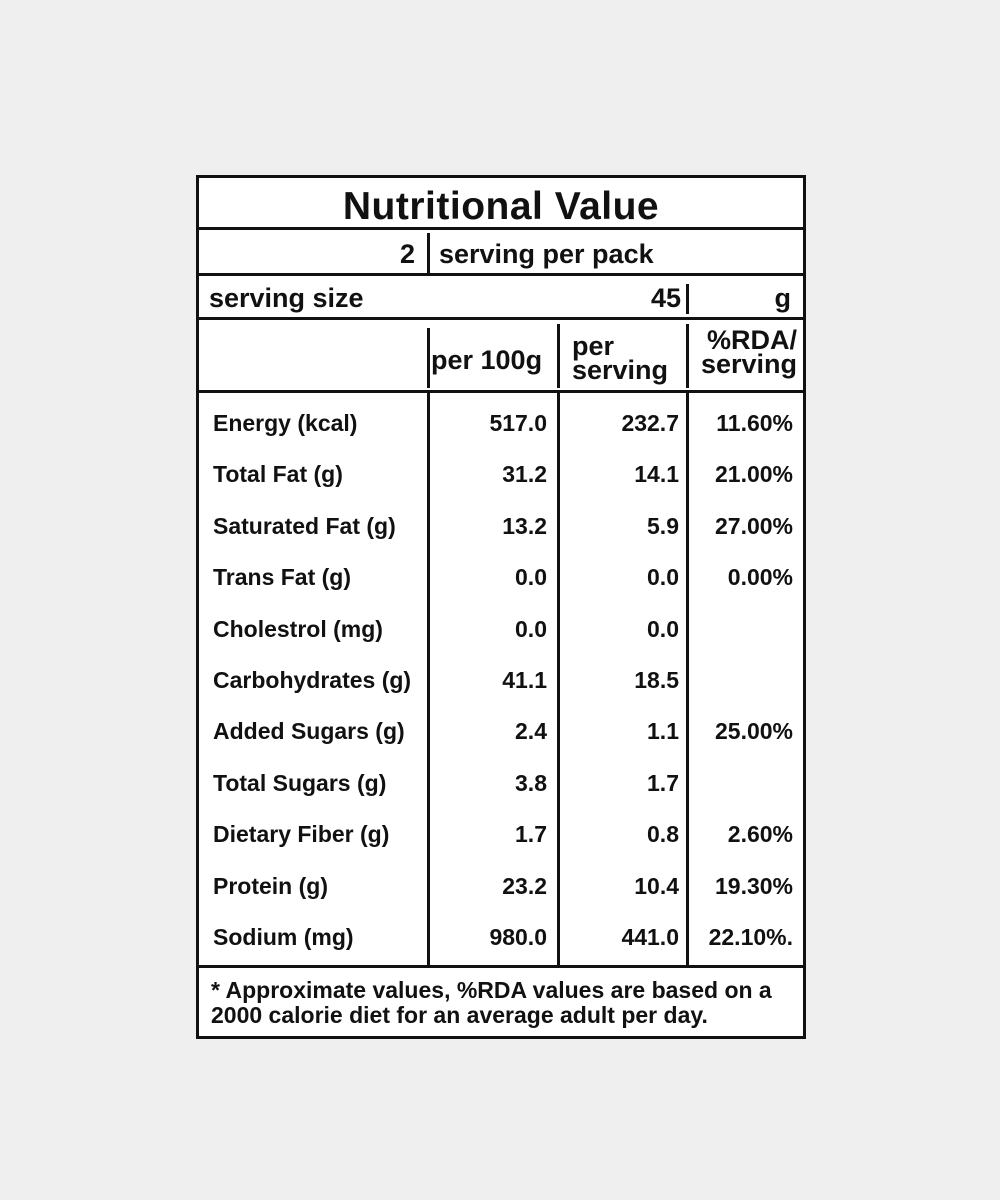 The width and height of the screenshot is (1000, 1200). What do you see at coordinates (407, 254) in the screenshot?
I see `servings-count: 2` at bounding box center [407, 254].